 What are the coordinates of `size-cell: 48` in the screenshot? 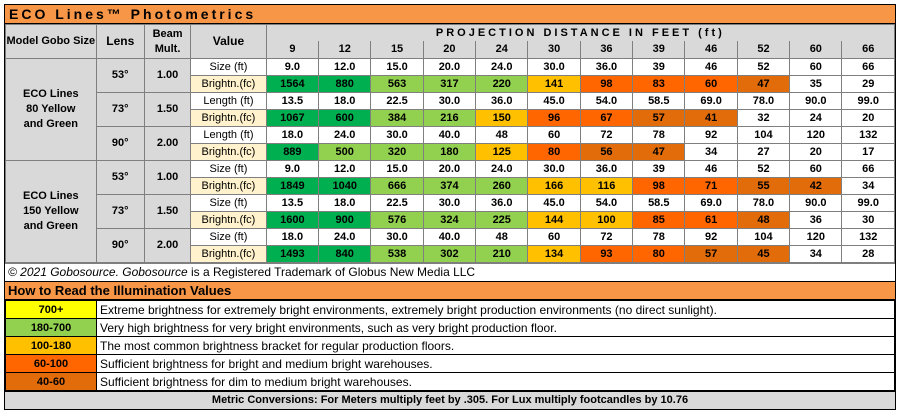 It's located at (502, 237).